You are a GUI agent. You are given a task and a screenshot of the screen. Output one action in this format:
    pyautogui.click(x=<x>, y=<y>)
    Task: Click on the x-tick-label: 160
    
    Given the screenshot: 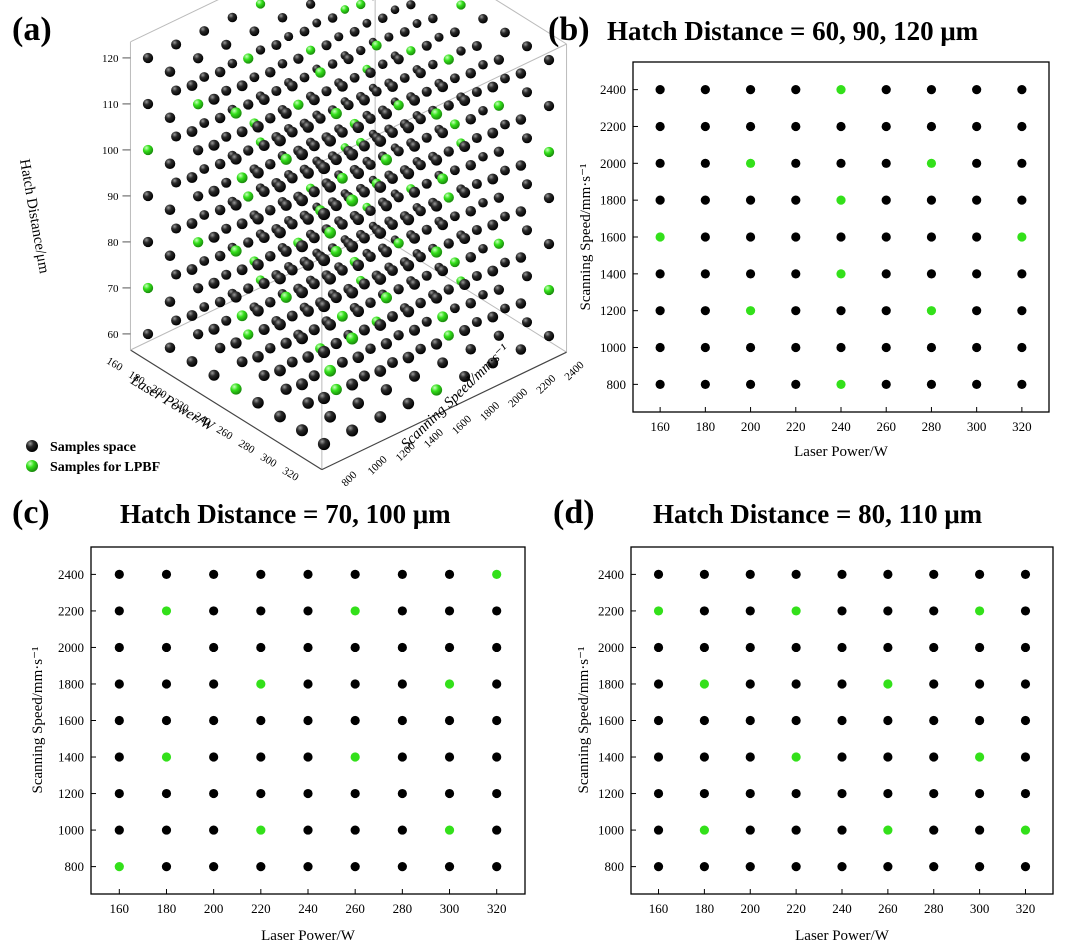 What is the action you would take?
    pyautogui.click(x=660, y=426)
    